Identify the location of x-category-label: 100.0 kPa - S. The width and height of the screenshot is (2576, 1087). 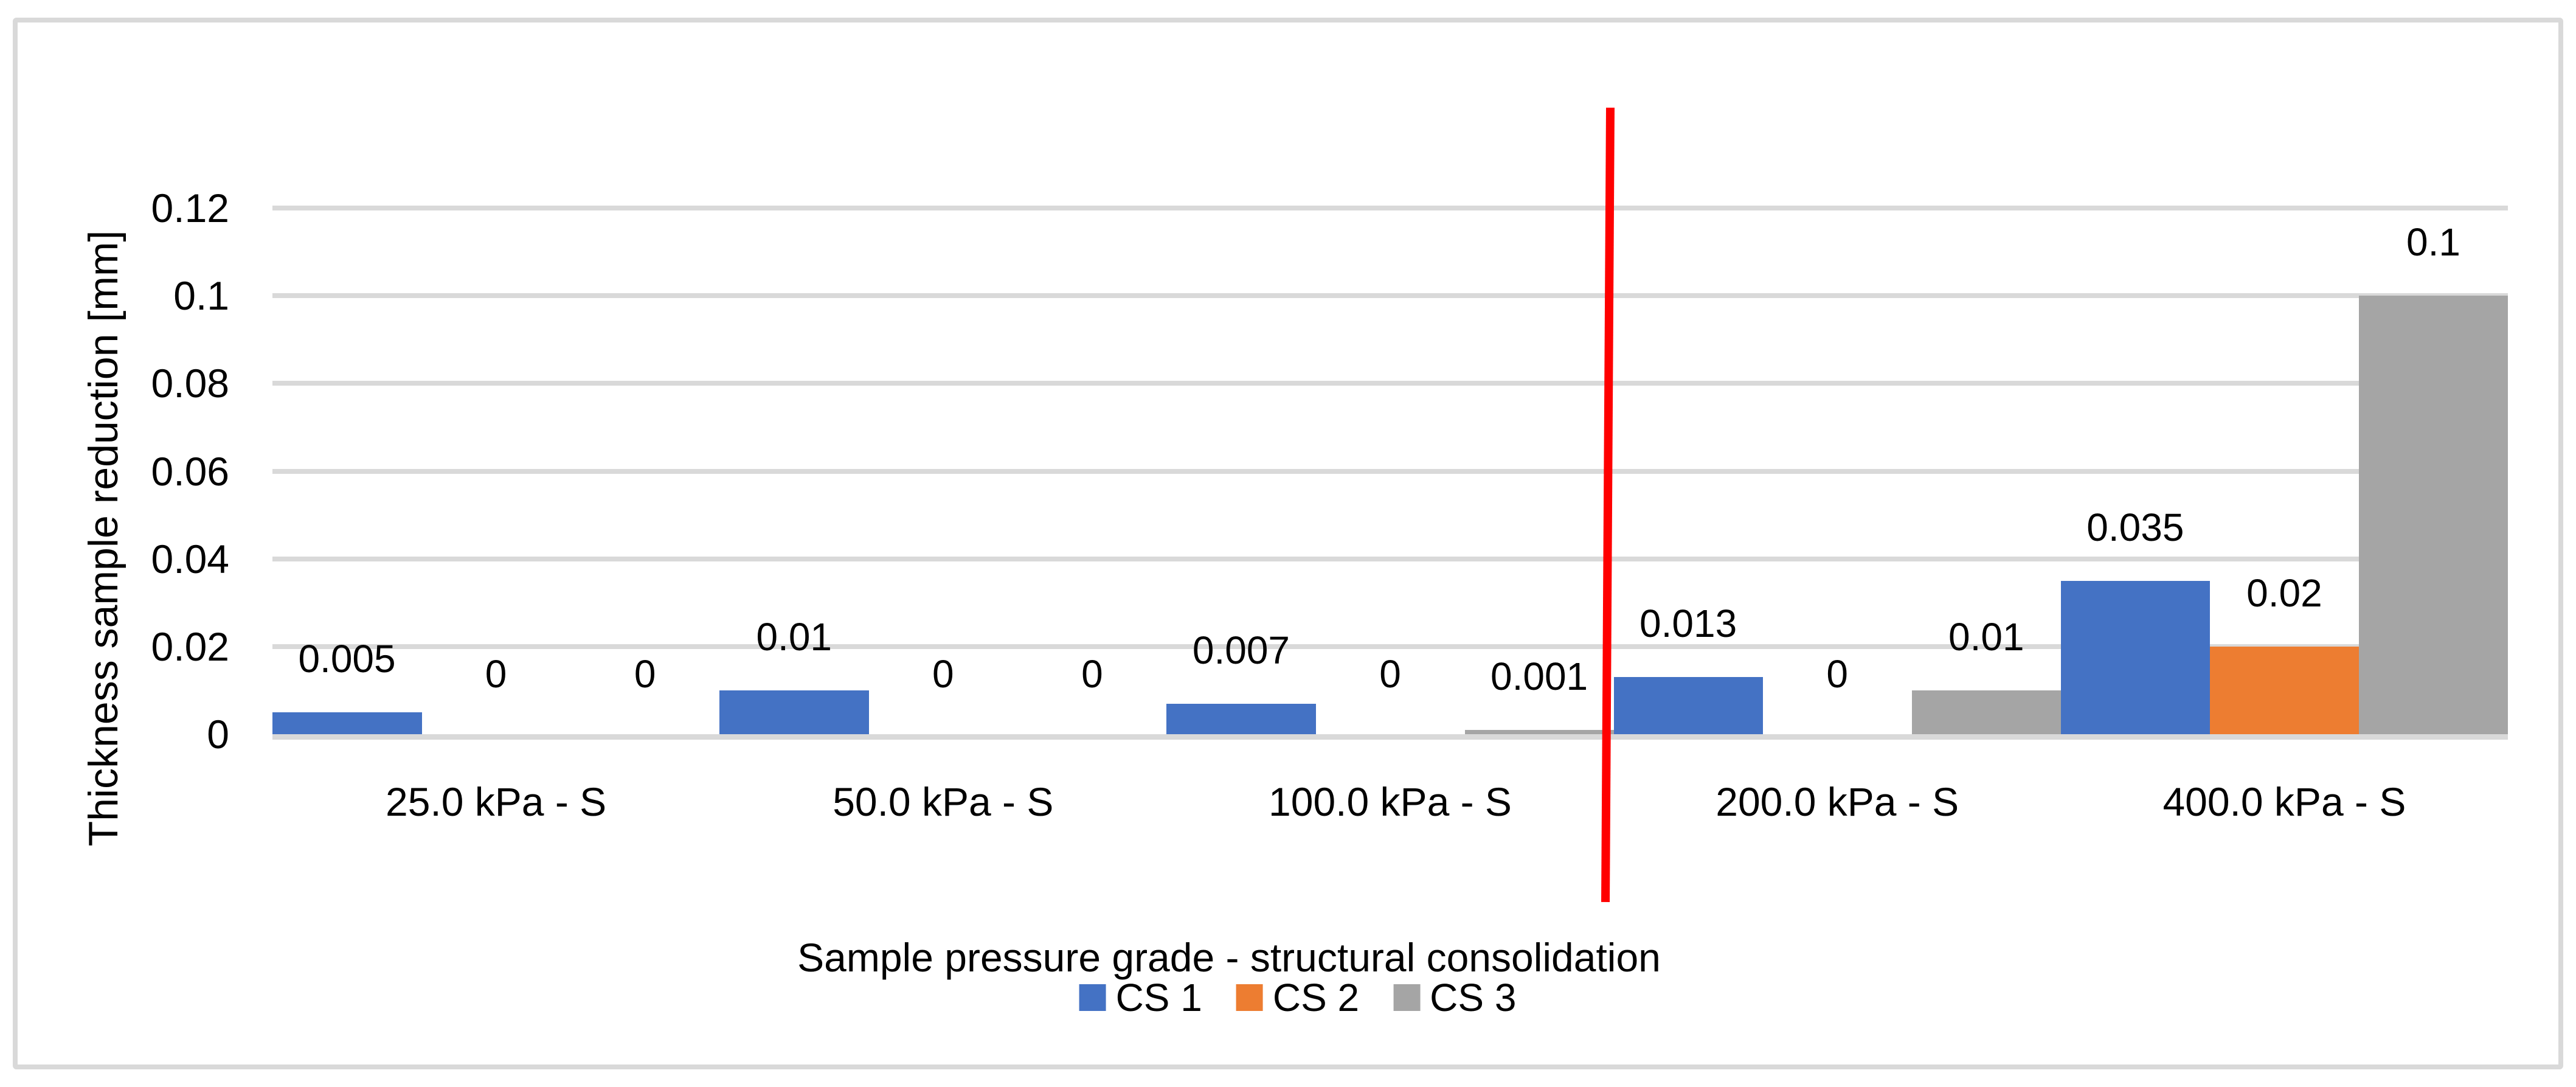
(1390, 801).